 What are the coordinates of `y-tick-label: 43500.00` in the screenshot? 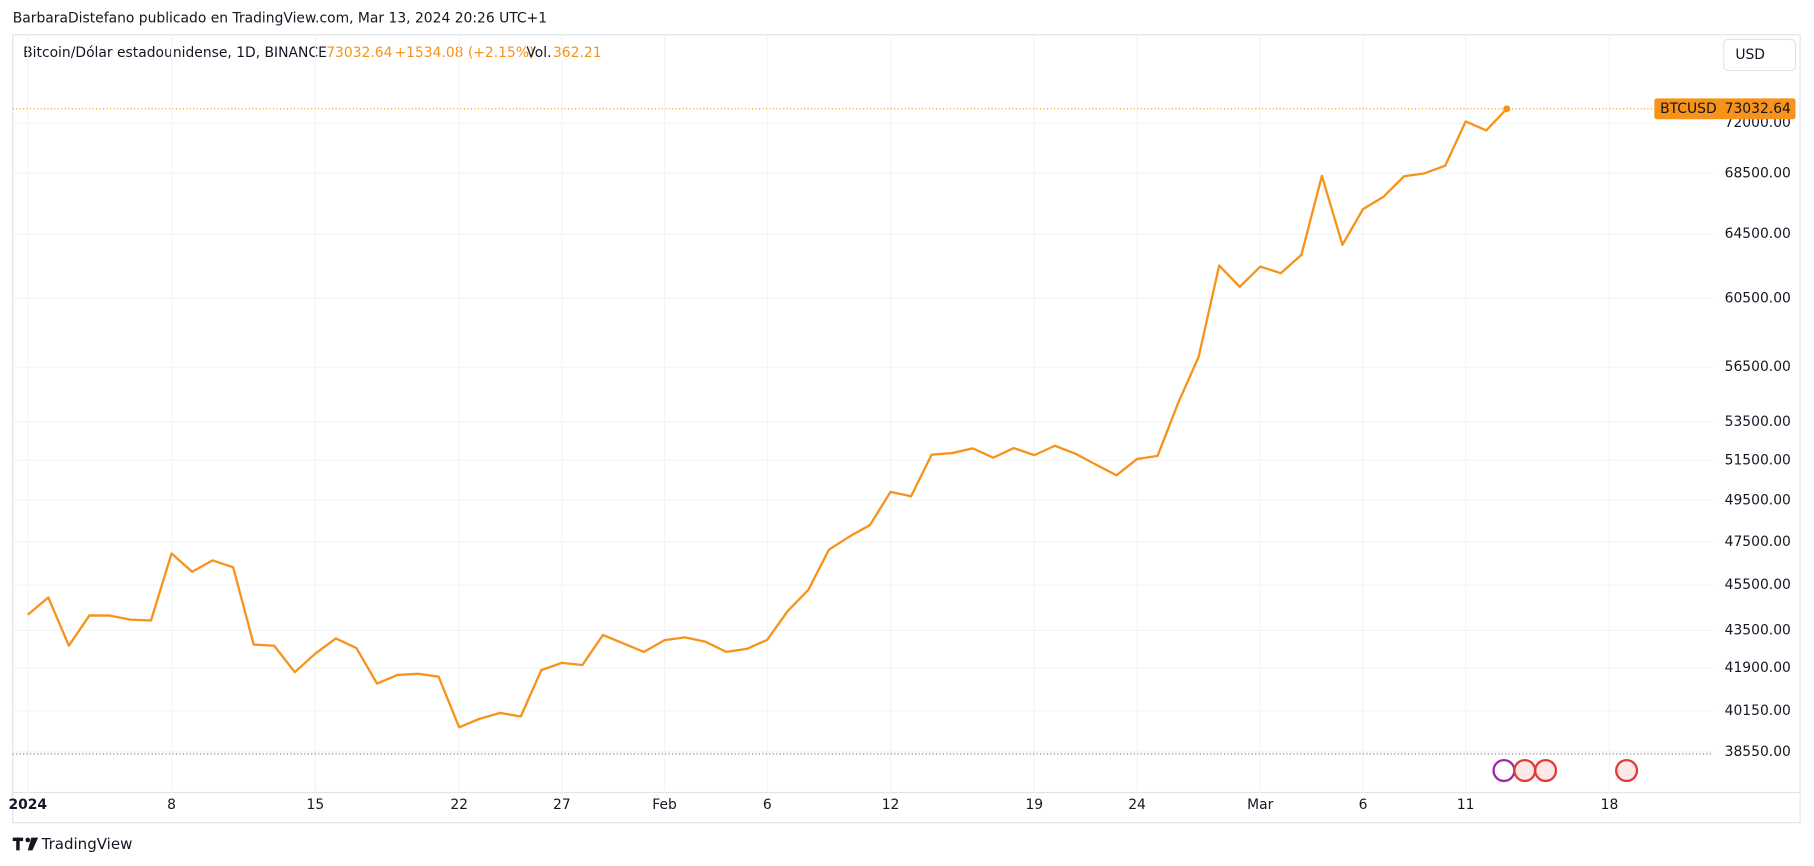 It's located at (1758, 630).